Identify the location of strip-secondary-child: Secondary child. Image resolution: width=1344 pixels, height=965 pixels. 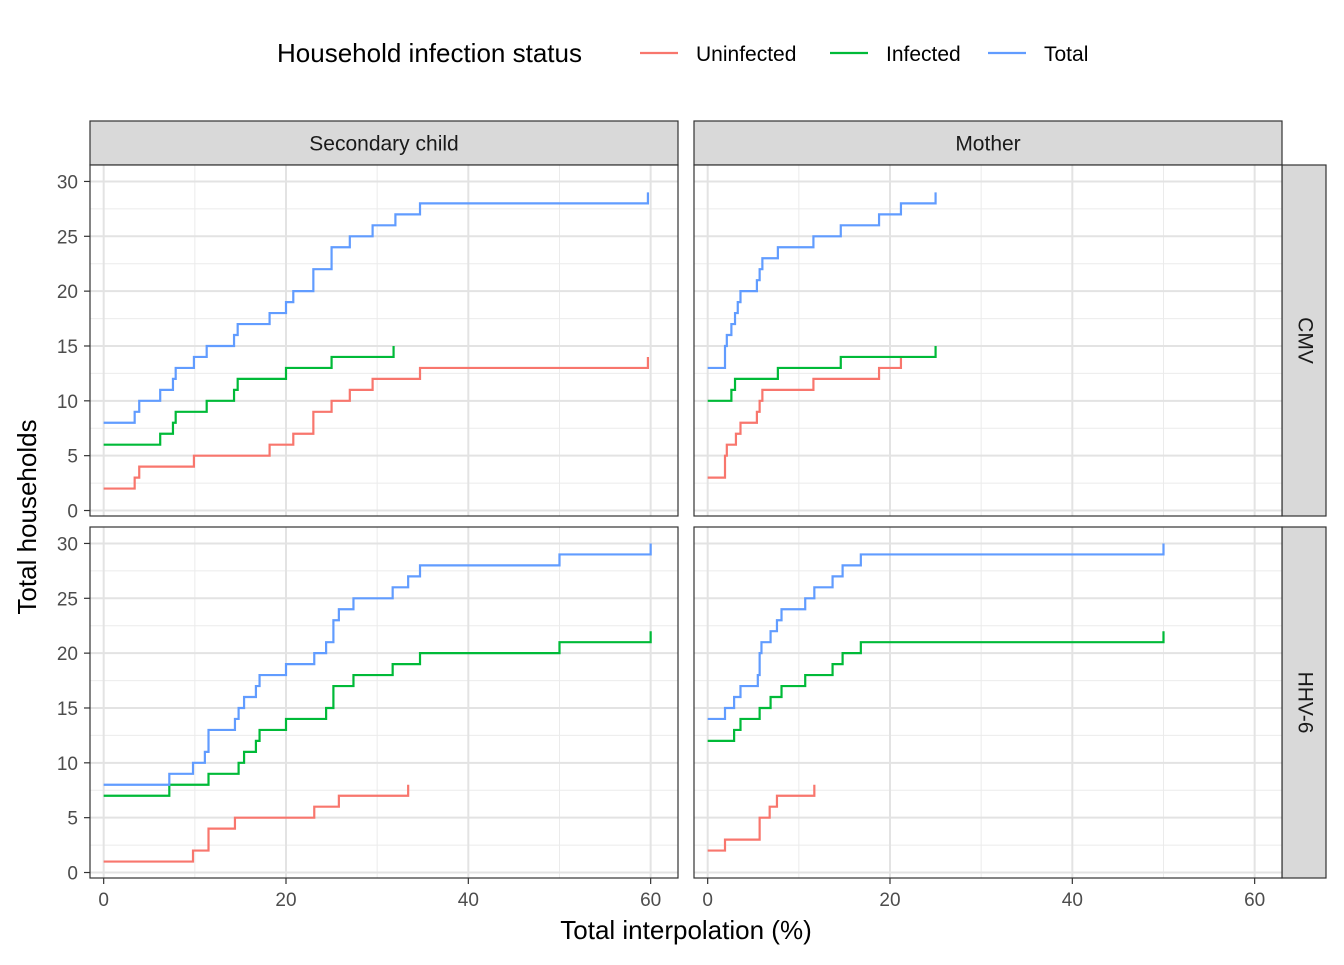
(384, 143).